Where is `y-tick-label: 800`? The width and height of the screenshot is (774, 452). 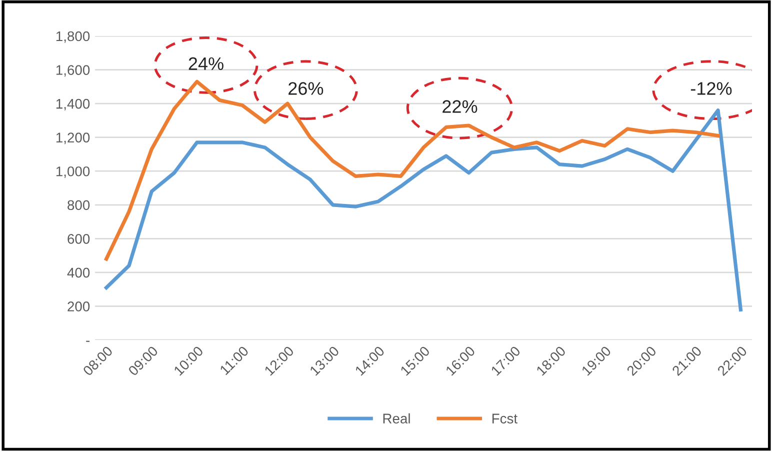 y-tick-label: 800 is located at coordinates (79, 205).